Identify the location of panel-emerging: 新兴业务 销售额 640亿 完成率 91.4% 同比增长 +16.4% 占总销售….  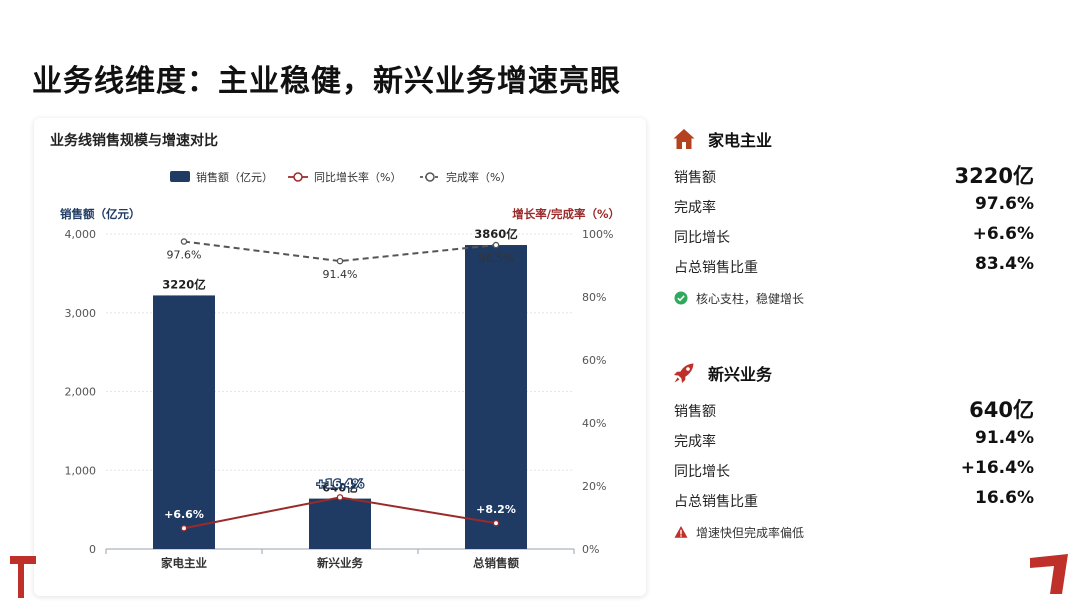
(857, 450).